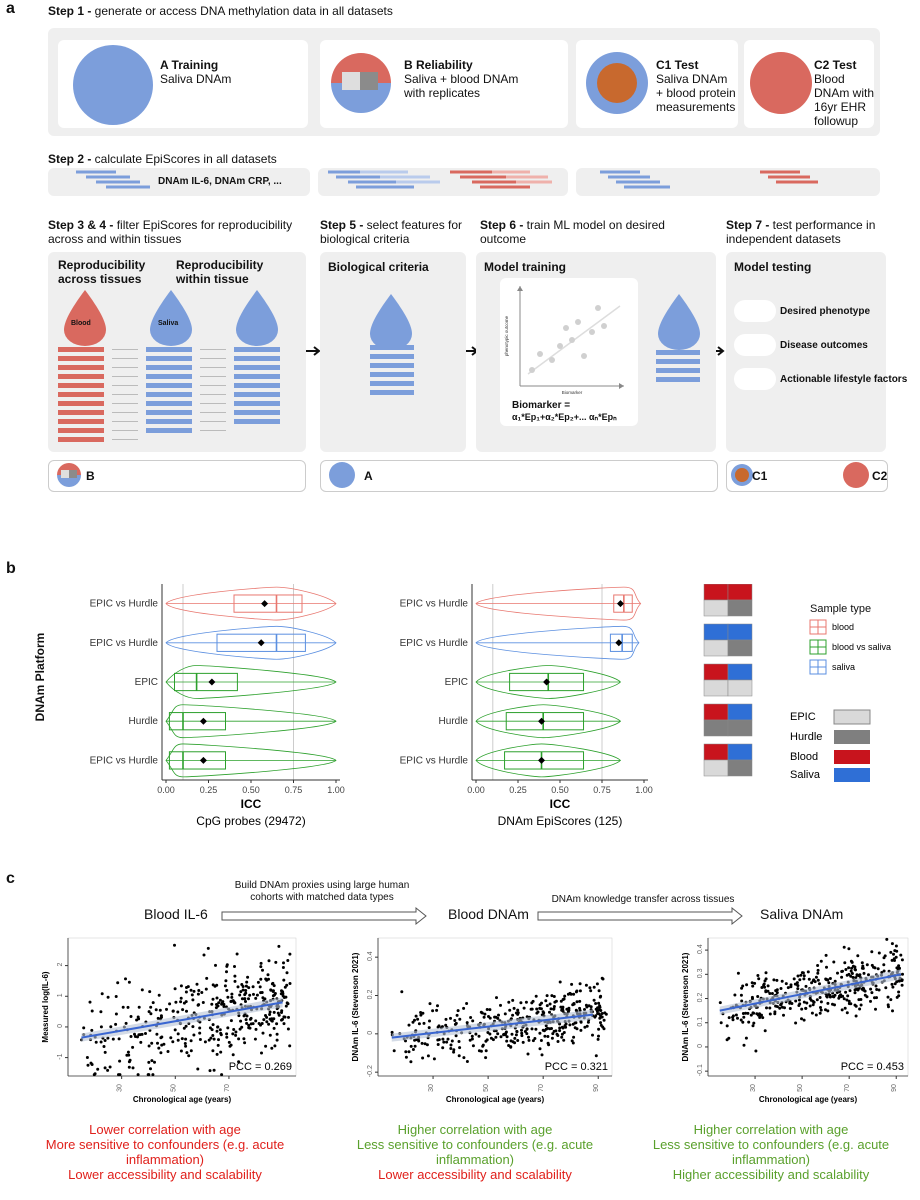 The width and height of the screenshot is (920, 1200). Describe the element at coordinates (861, 647) in the screenshot. I see `legend-blood-vs-saliva: blood vs saliva` at that location.